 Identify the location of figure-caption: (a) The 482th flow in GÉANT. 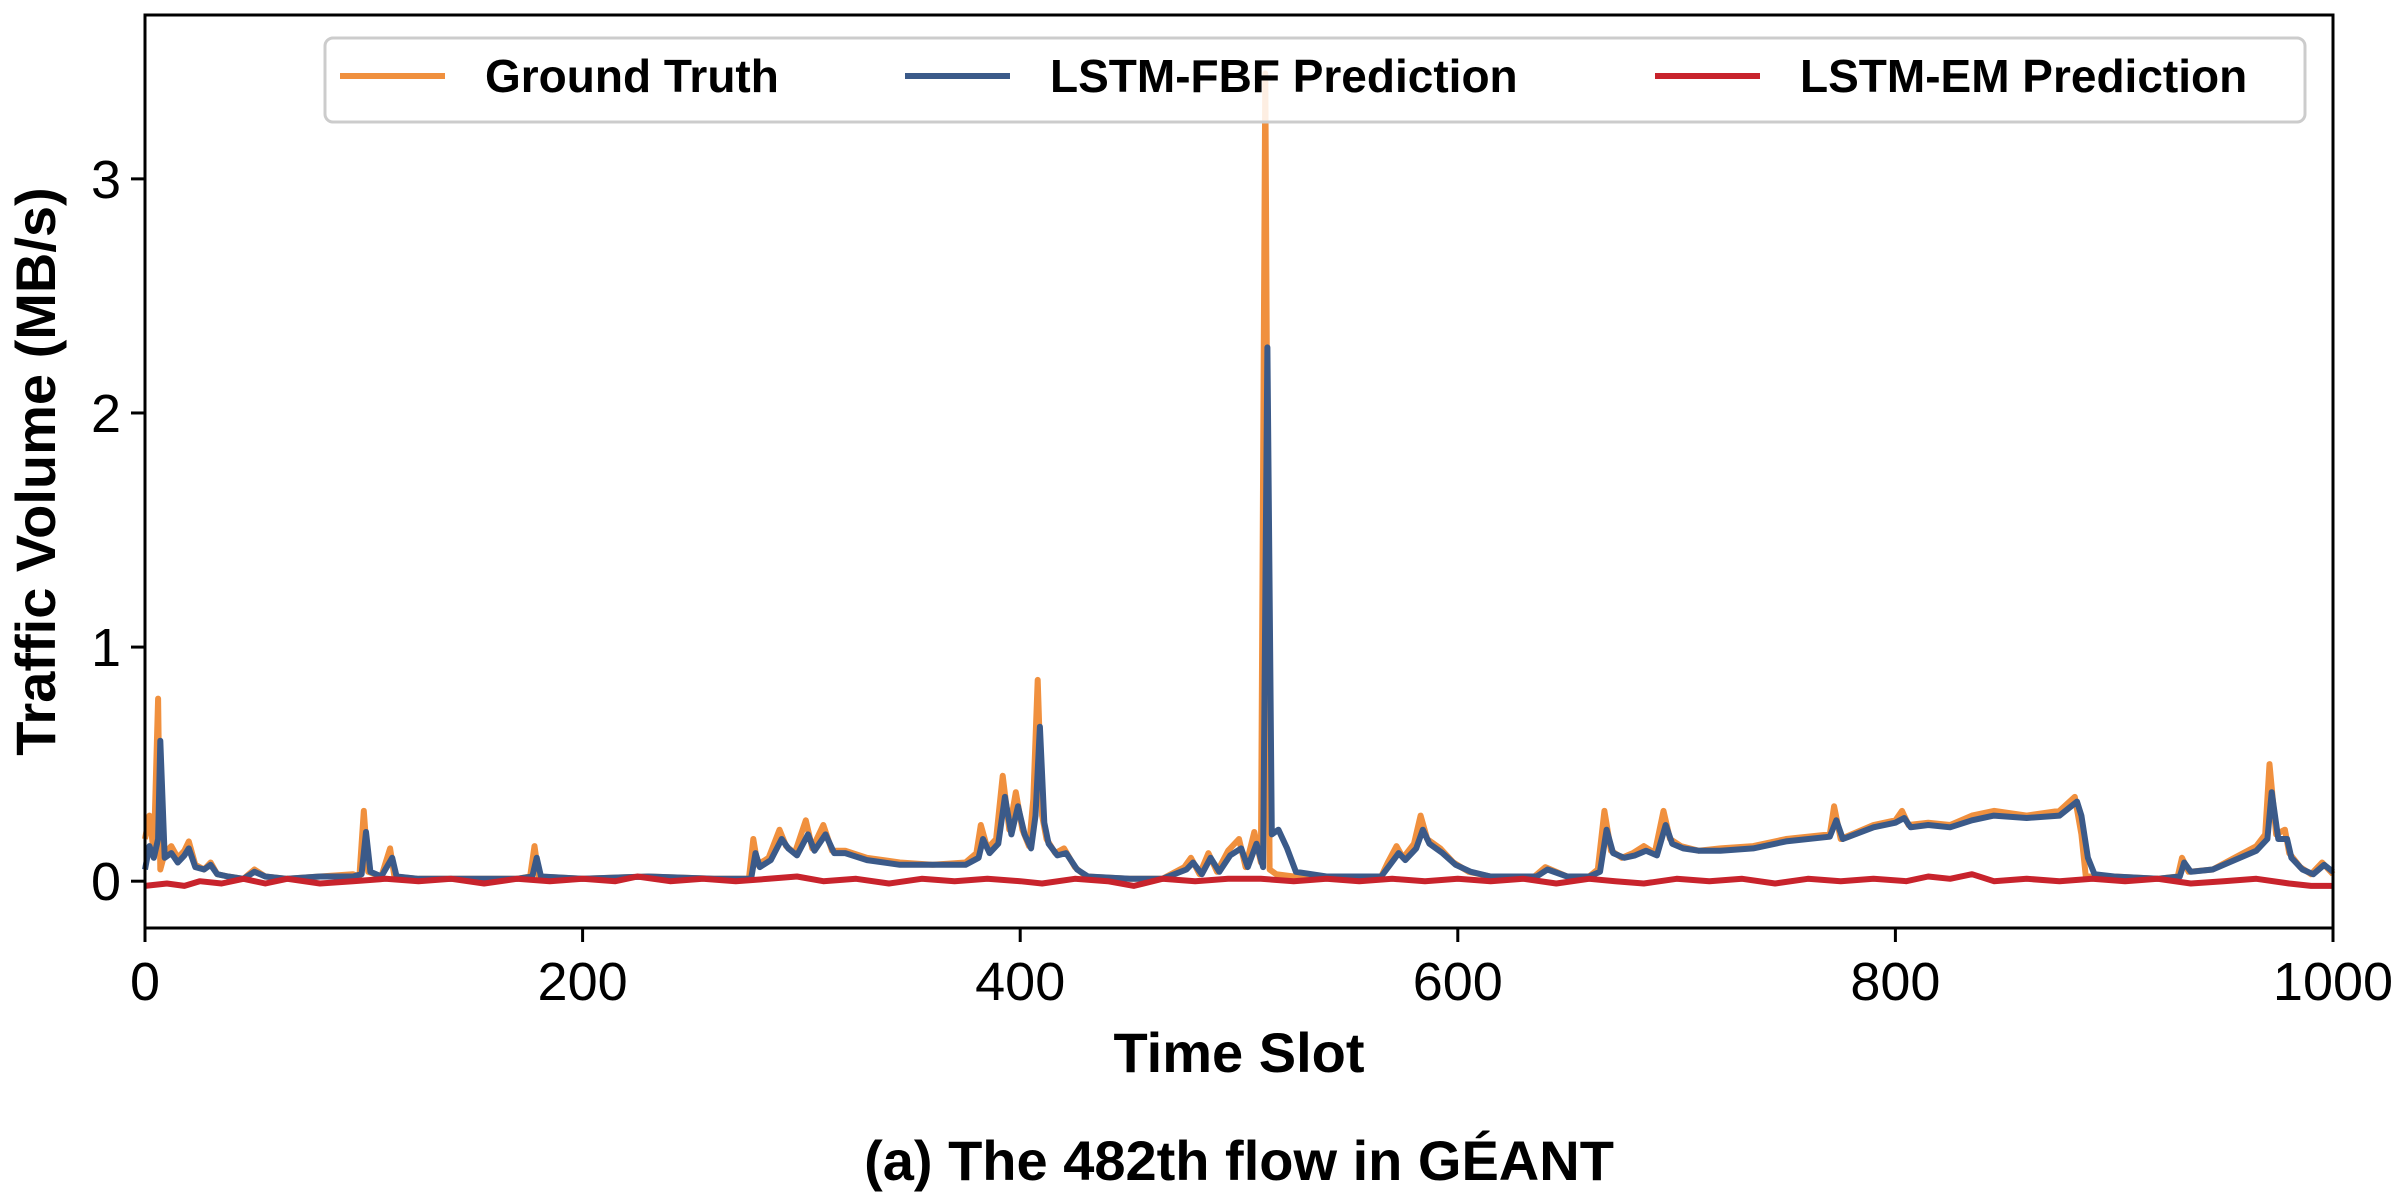
(1239, 1160).